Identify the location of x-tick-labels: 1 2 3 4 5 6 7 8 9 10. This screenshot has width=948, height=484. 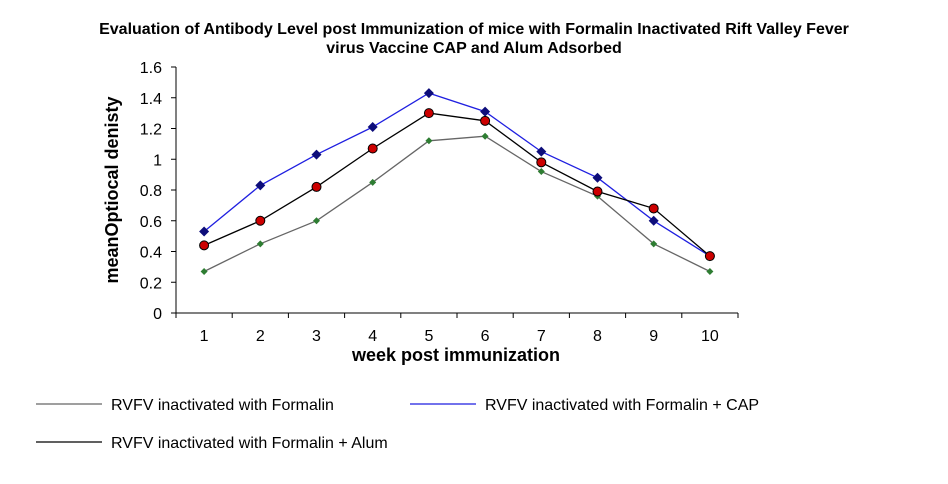
(459, 336).